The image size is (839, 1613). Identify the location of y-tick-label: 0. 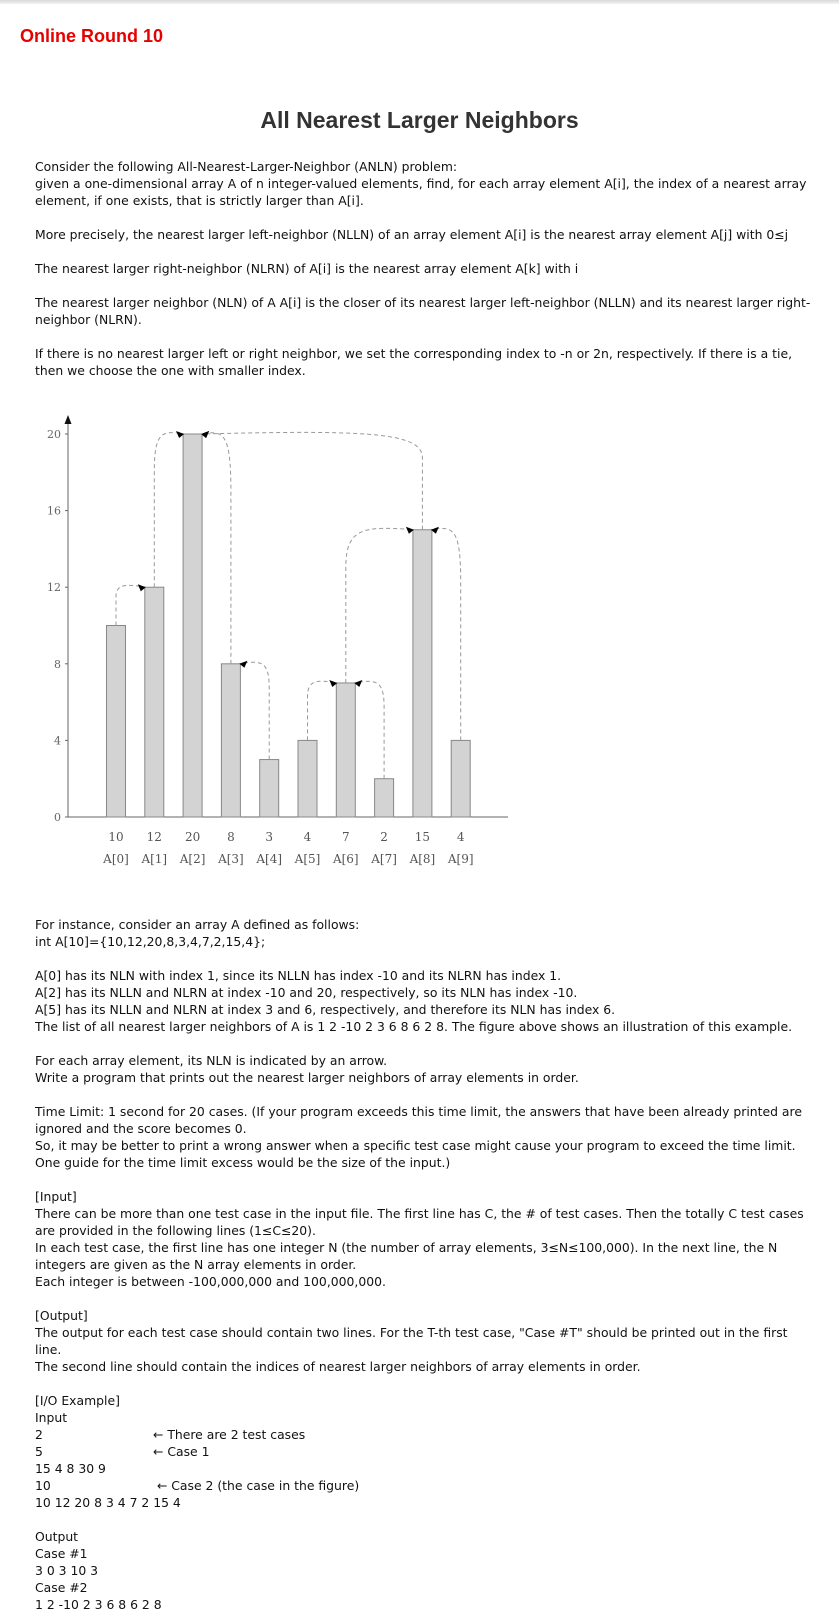
(57, 817).